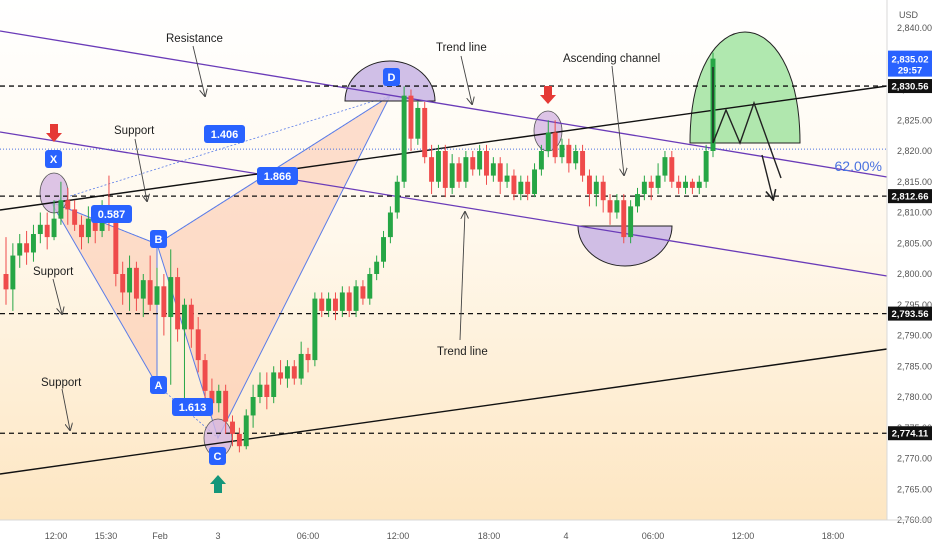  Describe the element at coordinates (462, 276) in the screenshot. I see `trendline-pointer-lower` at that location.